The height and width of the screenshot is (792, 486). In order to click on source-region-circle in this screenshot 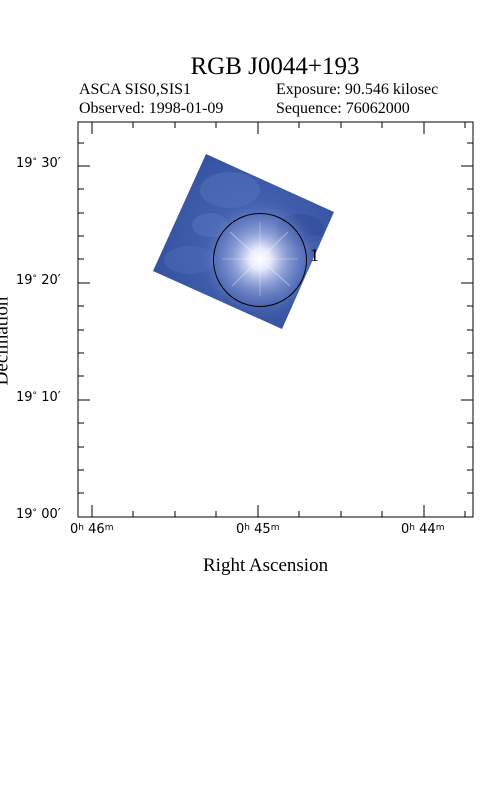, I will do `click(260, 260)`.